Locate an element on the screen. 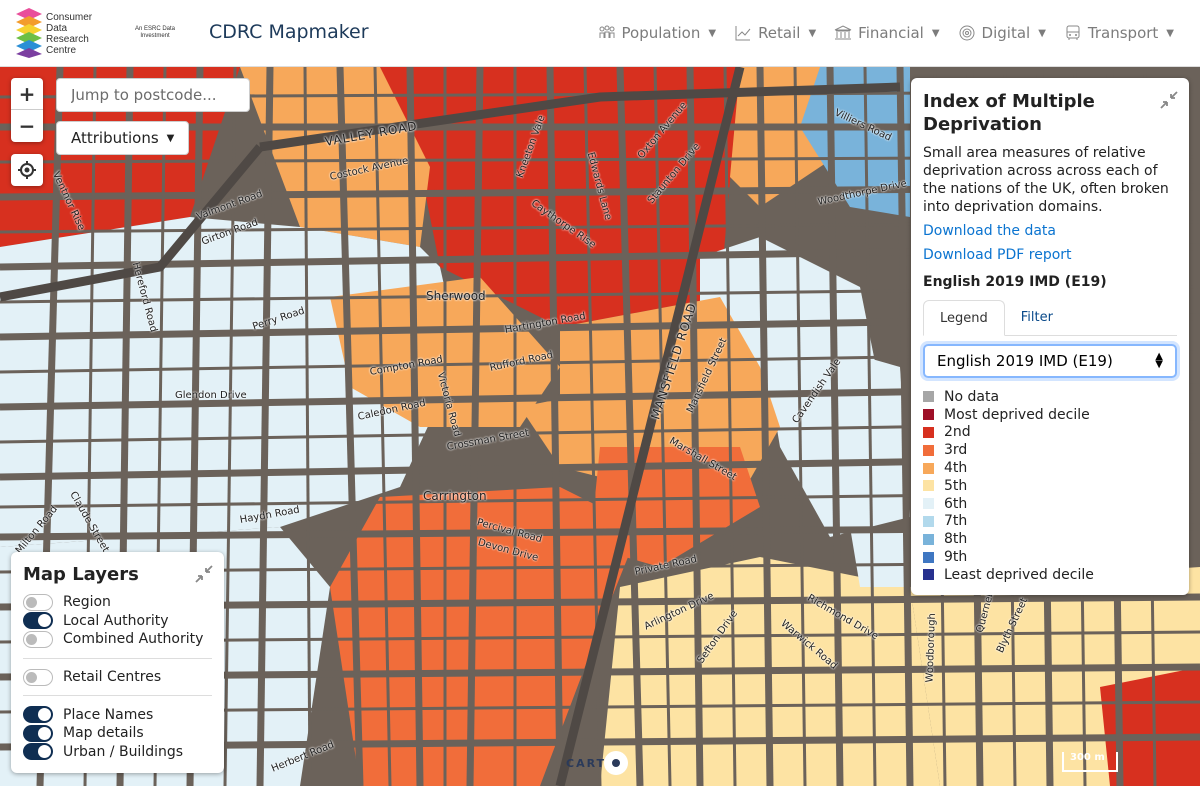  map-details-toggle is located at coordinates (38, 733).